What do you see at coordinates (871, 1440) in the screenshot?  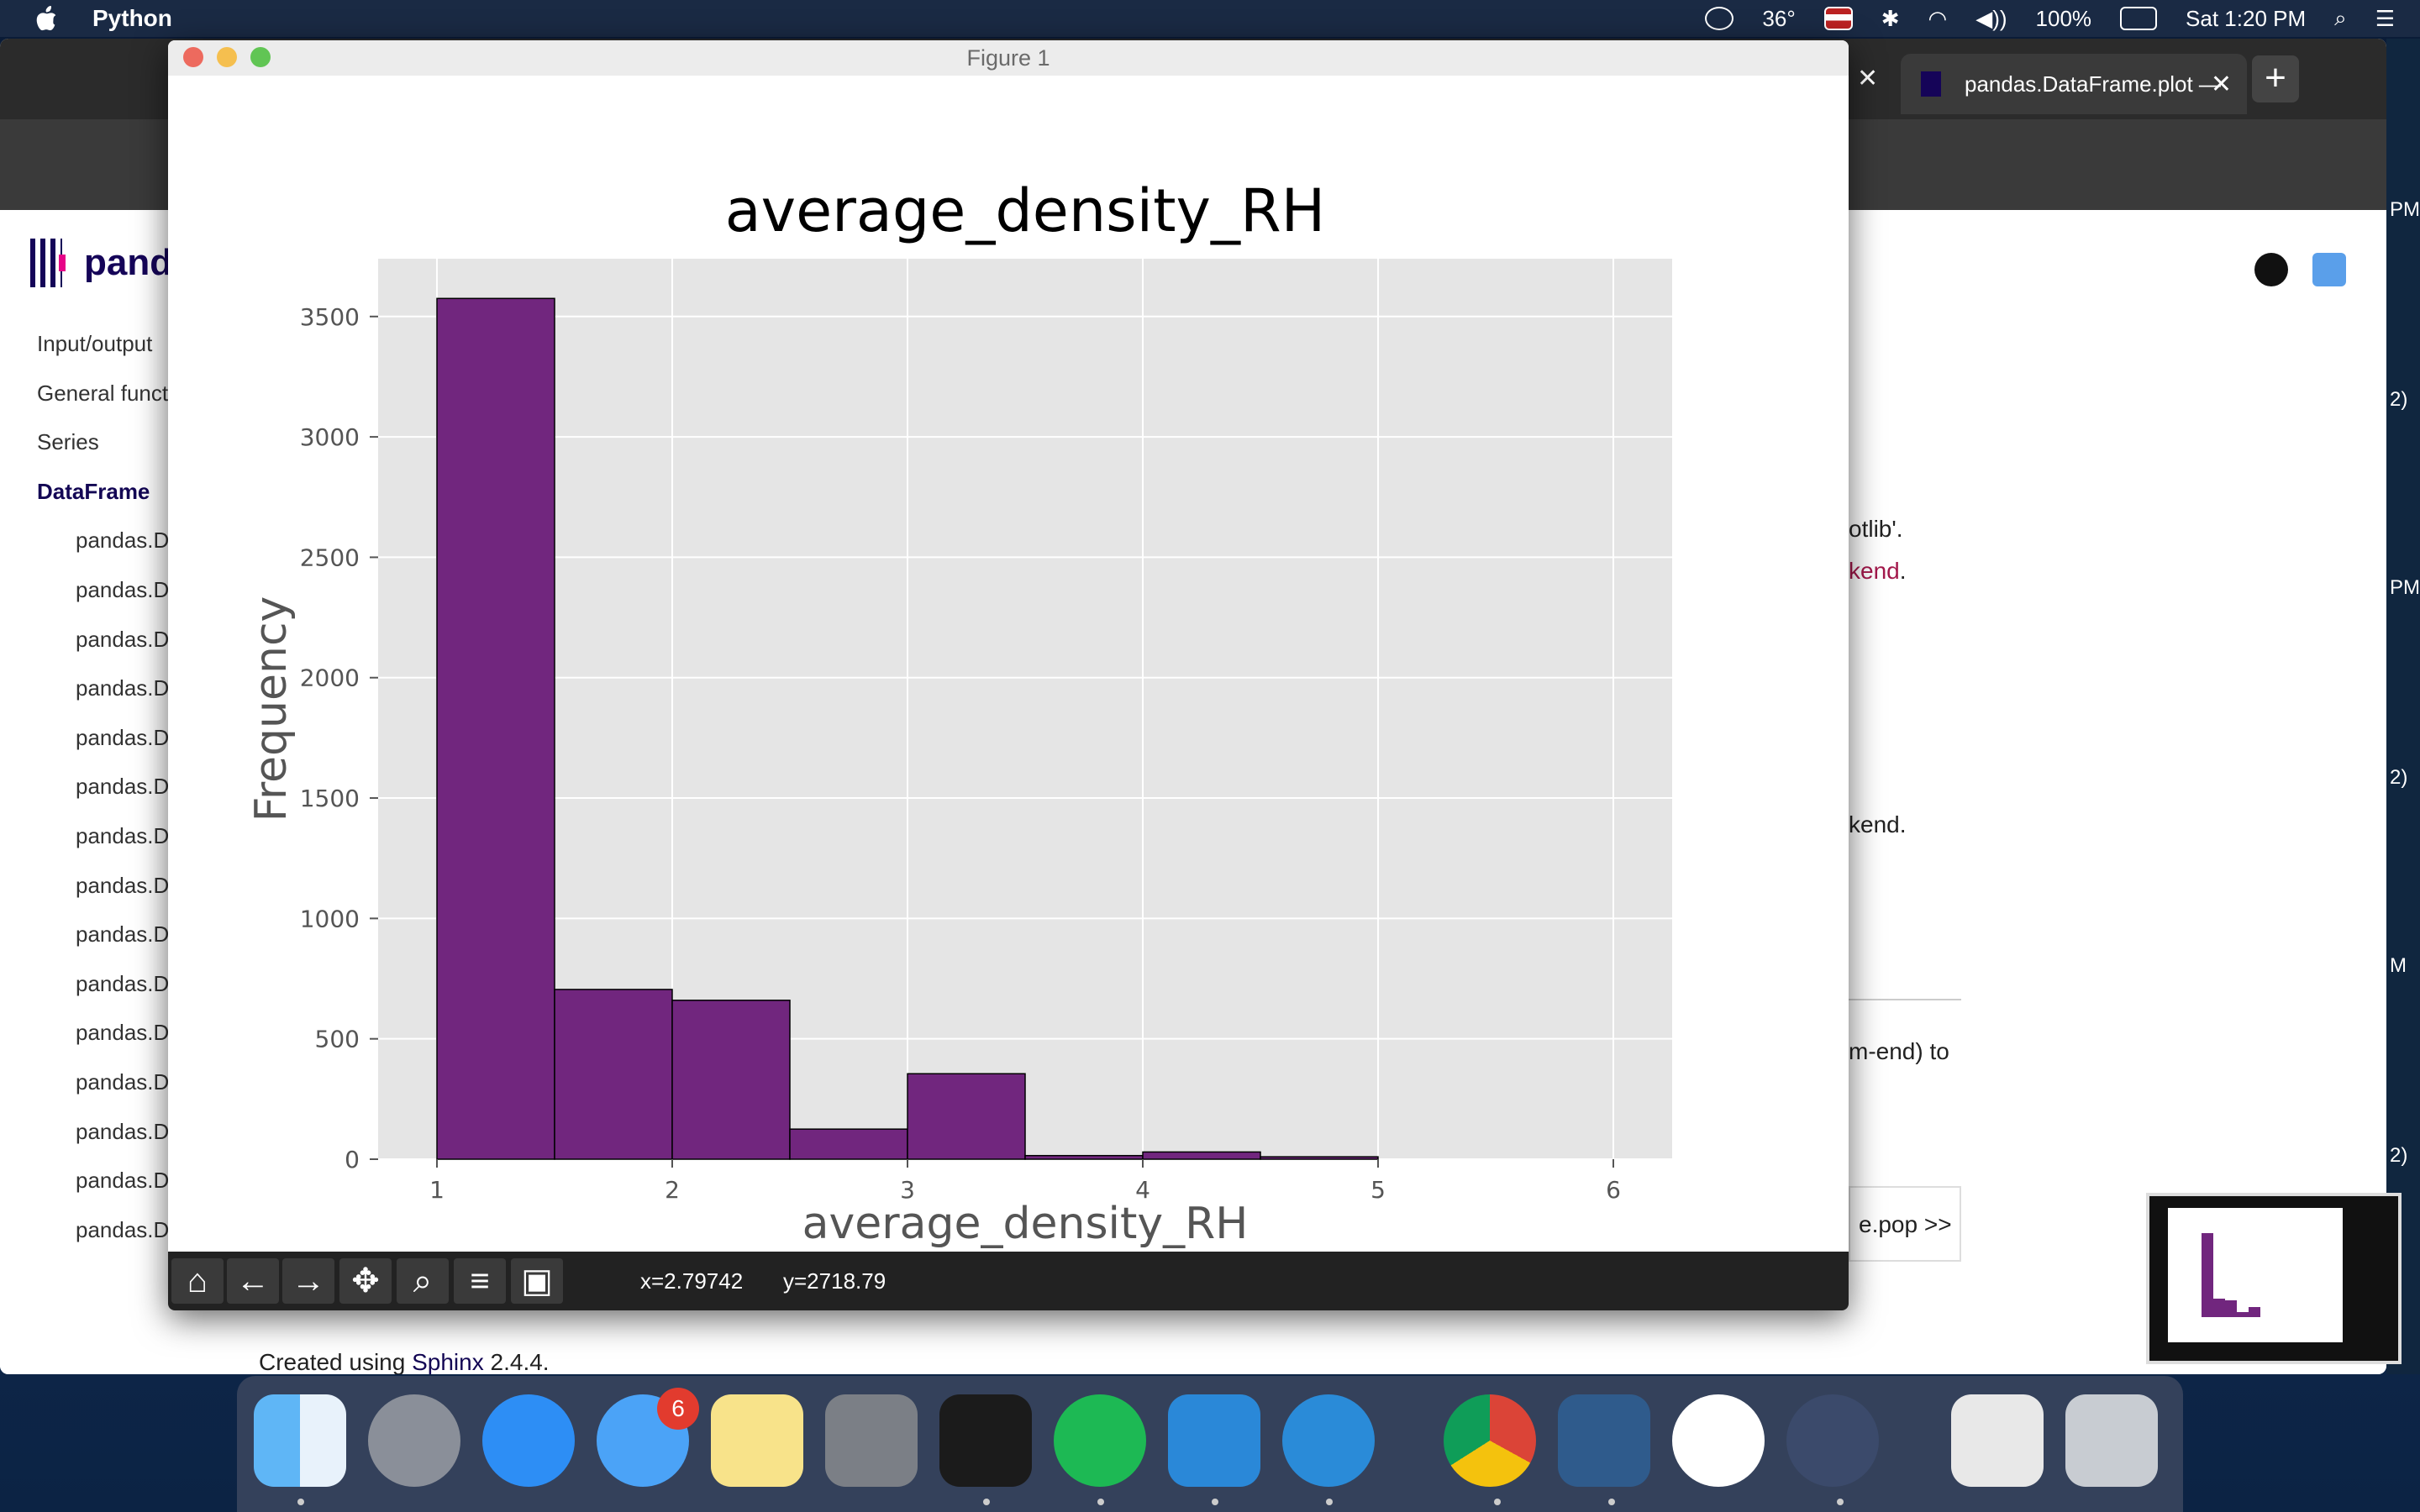 I see `system-preferences-icon` at bounding box center [871, 1440].